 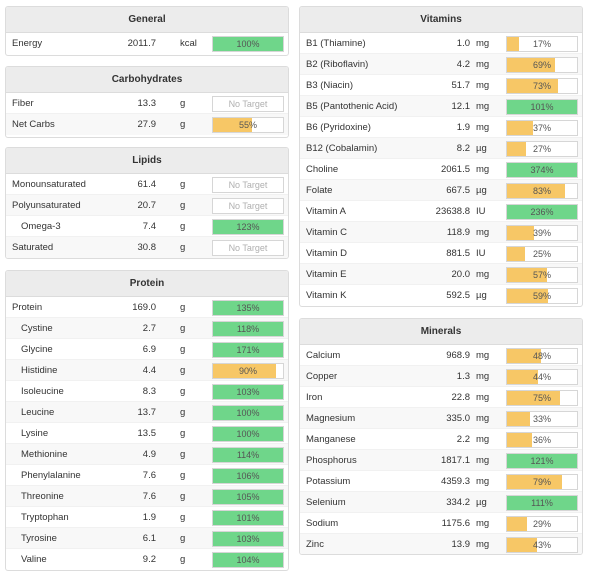 What do you see at coordinates (147, 205) in the screenshot?
I see `nutrient-row-polyunsaturated: Polyunsaturated 20.7 g No Target` at bounding box center [147, 205].